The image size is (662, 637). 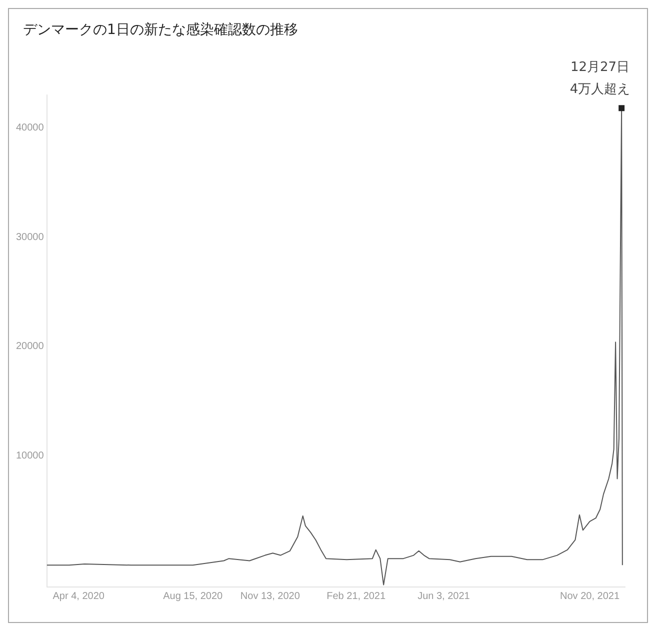 I want to click on chart-title: デンマークの1日の新たな感染確認数の推移, so click(x=160, y=30).